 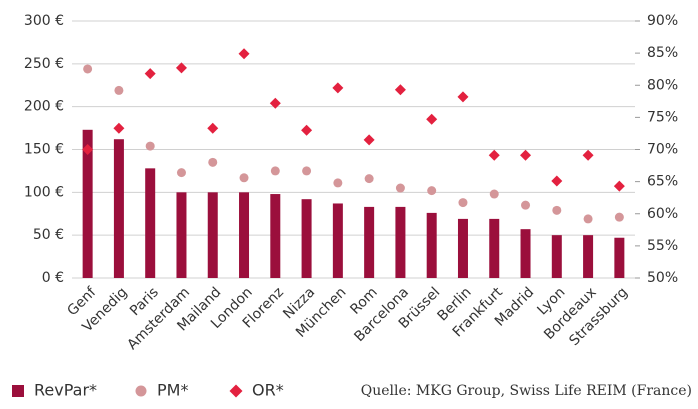 What do you see at coordinates (662, 85) in the screenshot?
I see `y2-tick-label: 80%` at bounding box center [662, 85].